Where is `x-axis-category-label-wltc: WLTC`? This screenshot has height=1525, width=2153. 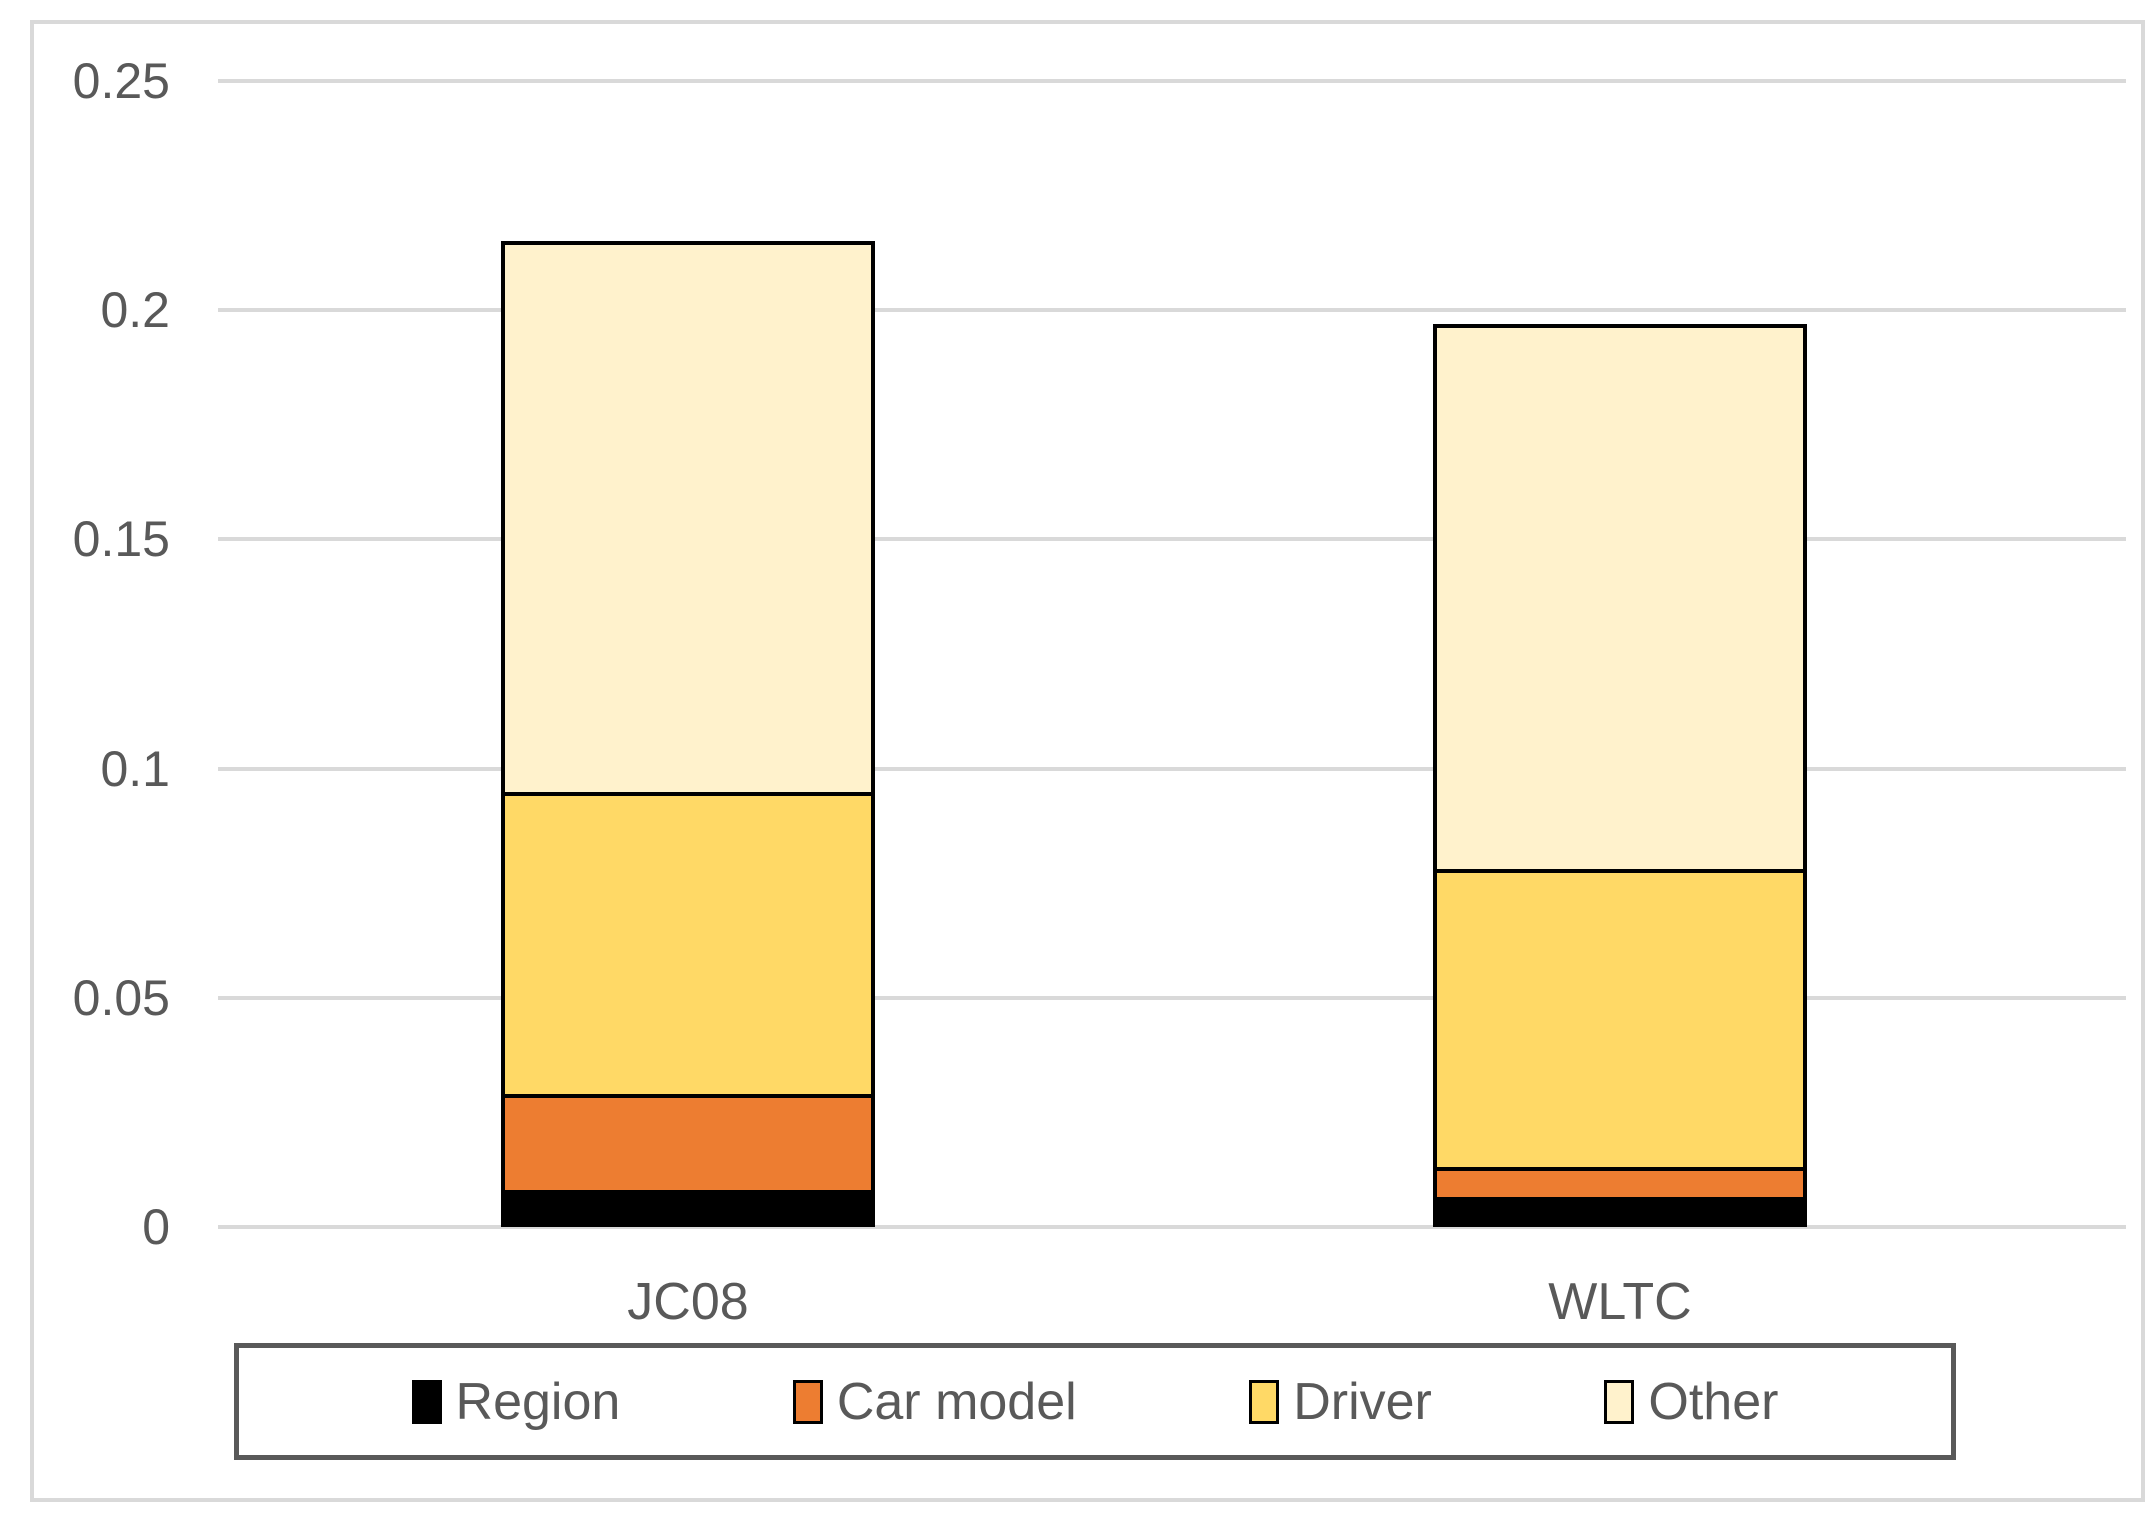
x-axis-category-label-wltc: WLTC is located at coordinates (1620, 1302).